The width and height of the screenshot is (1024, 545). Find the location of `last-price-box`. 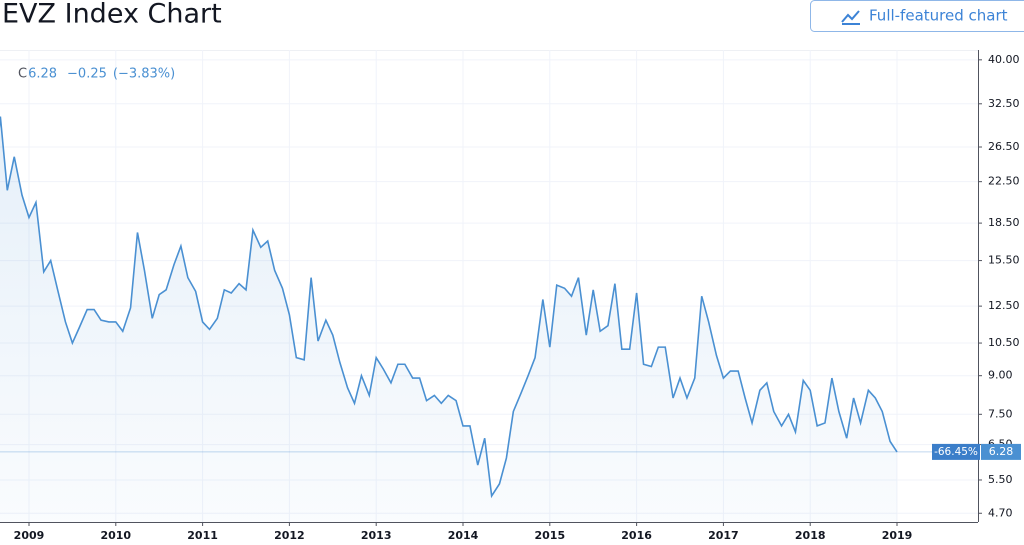

last-price-box is located at coordinates (1001, 451).